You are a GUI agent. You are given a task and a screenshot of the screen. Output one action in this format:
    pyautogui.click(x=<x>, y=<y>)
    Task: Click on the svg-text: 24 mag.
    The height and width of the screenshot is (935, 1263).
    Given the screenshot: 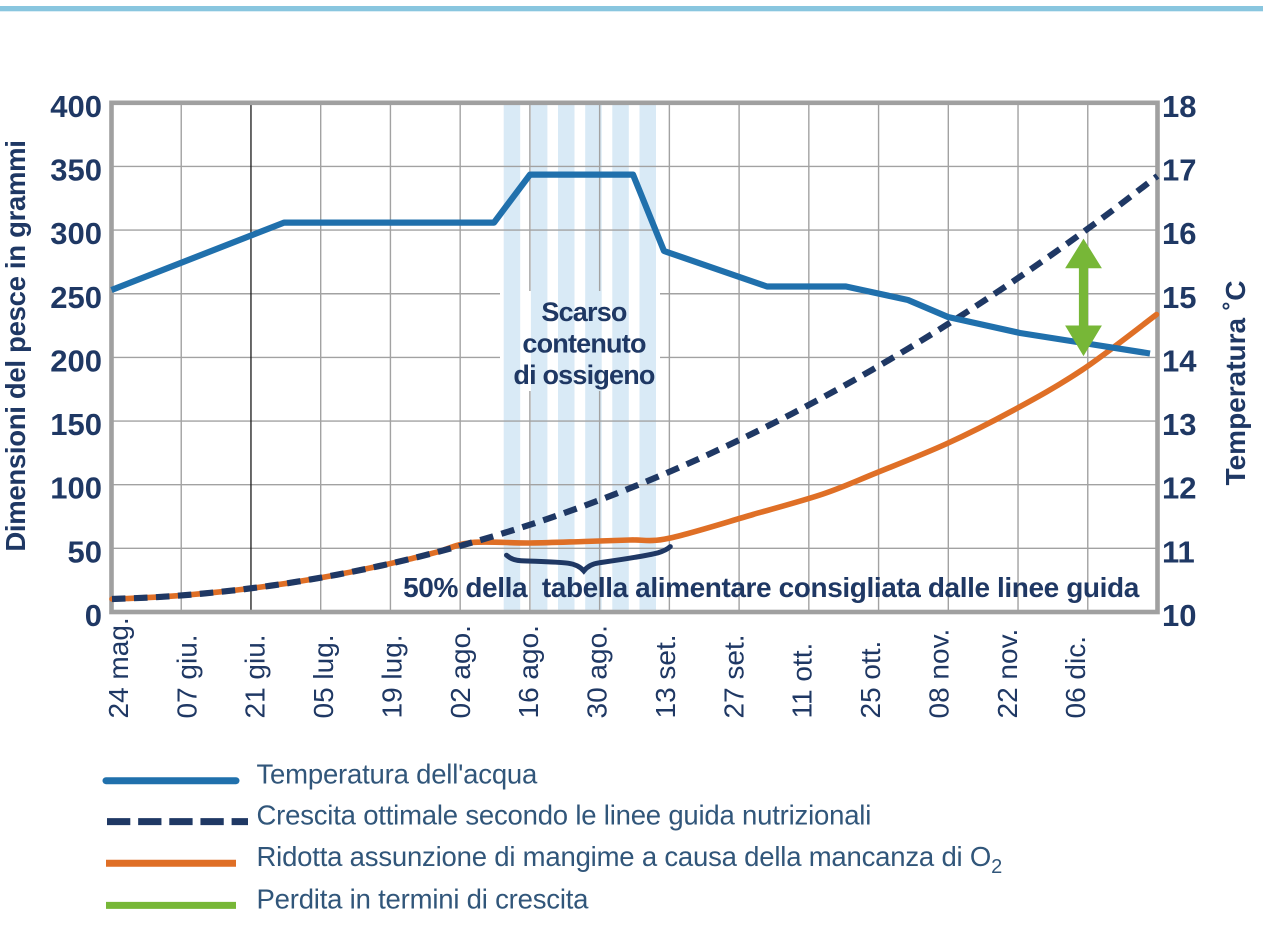 What is the action you would take?
    pyautogui.click(x=118, y=667)
    